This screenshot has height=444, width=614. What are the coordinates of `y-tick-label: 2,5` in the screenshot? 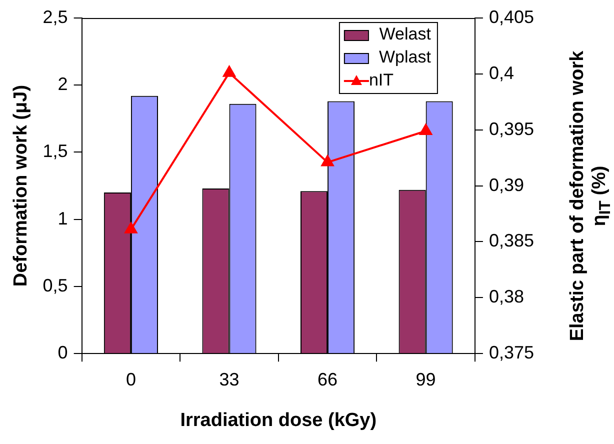 It's located at (55, 16).